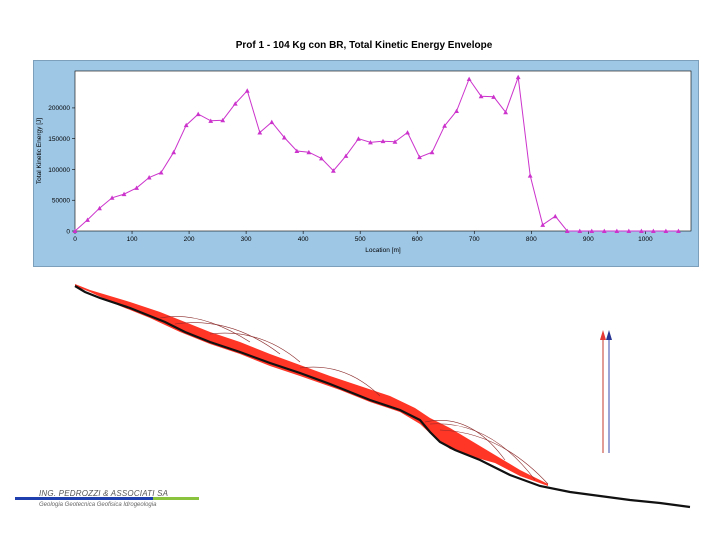 Image resolution: width=728 pixels, height=546 pixels. I want to click on x-tick-label: 400, so click(303, 239).